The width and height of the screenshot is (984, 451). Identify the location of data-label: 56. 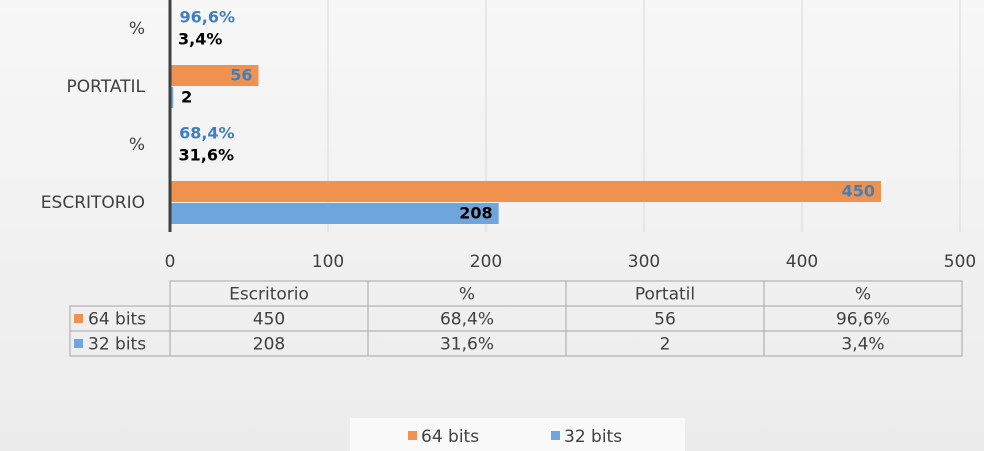
(241, 75).